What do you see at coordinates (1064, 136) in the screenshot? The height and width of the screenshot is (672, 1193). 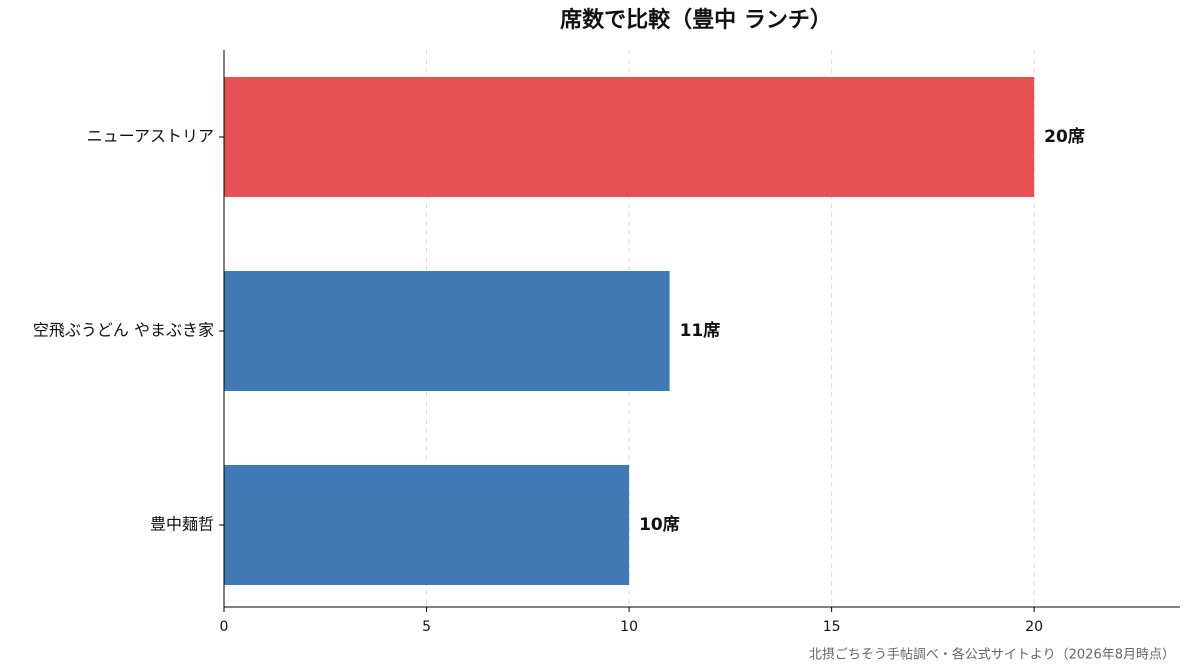 I see `value-label: 20席` at bounding box center [1064, 136].